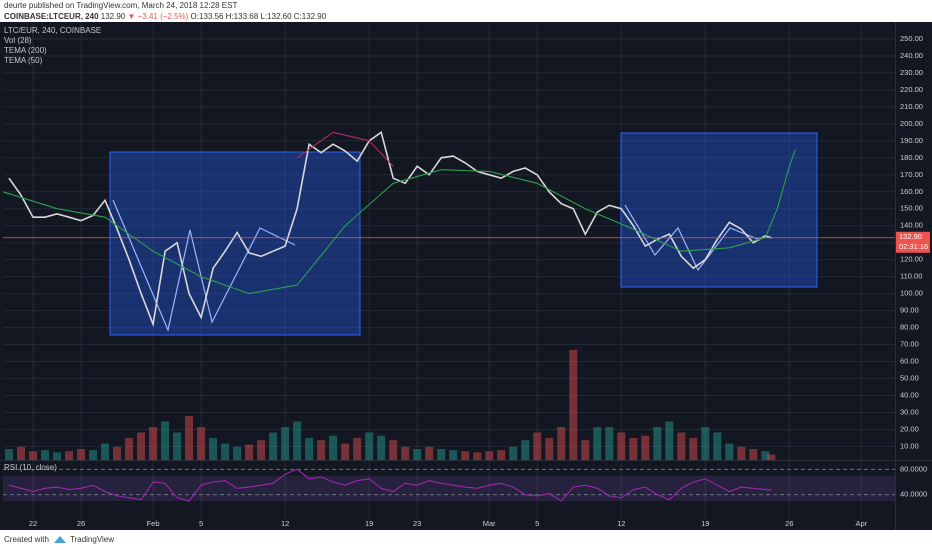 The image size is (932, 550). Describe the element at coordinates (911, 259) in the screenshot. I see `y-tick-label: 120.00` at that location.